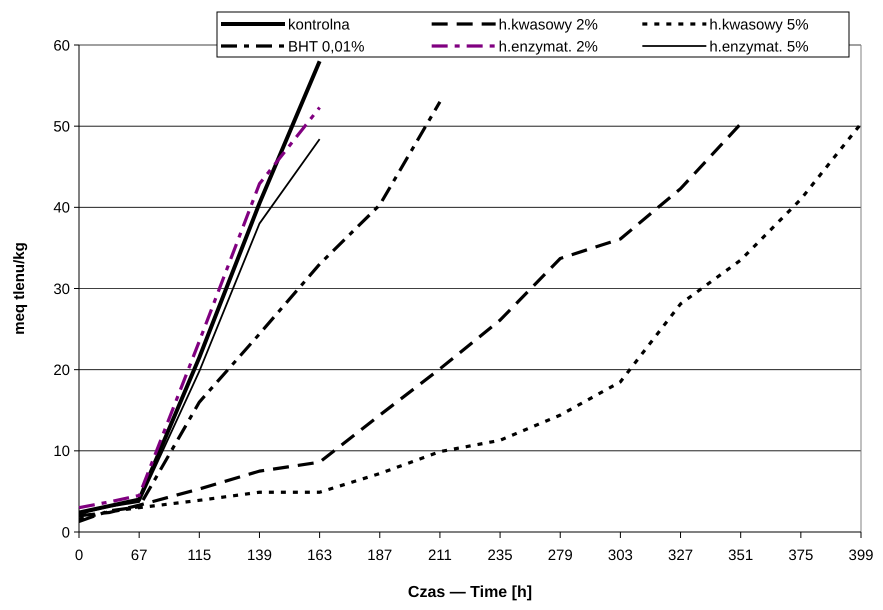 This screenshot has height=610, width=883. I want to click on y-axis-title: meq tlenu/kg, so click(19, 288).